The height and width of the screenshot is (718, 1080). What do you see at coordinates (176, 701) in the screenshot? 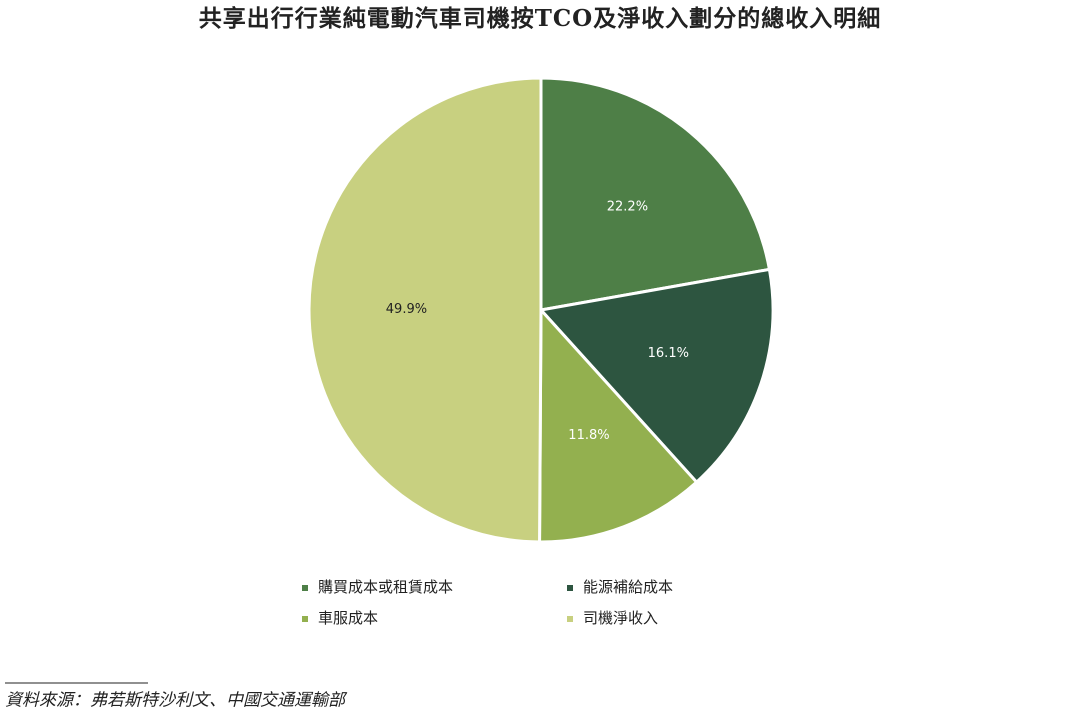
I see `source-note: 資料來源：弗若斯特沙利文、中國交通運輸部` at bounding box center [176, 701].